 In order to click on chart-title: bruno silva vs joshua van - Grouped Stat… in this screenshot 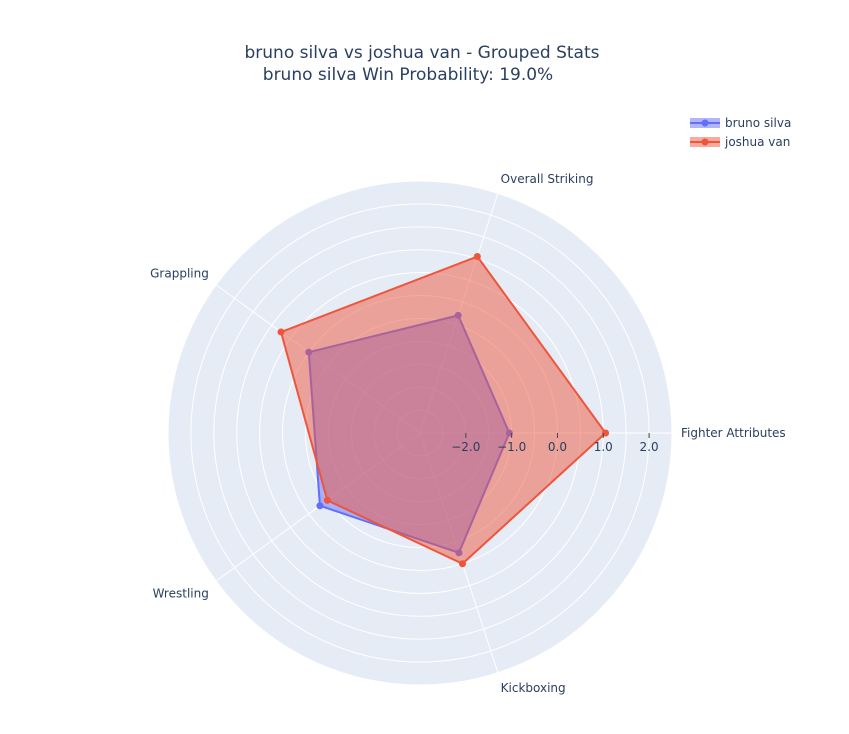, I will do `click(422, 53)`.